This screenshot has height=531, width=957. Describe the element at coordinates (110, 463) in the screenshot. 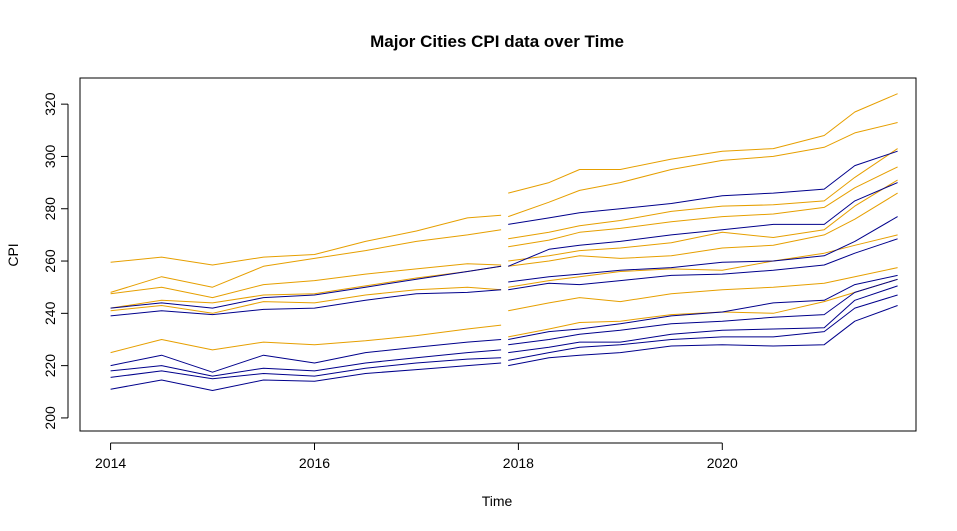

I see `x-tick-label: 2014` at that location.